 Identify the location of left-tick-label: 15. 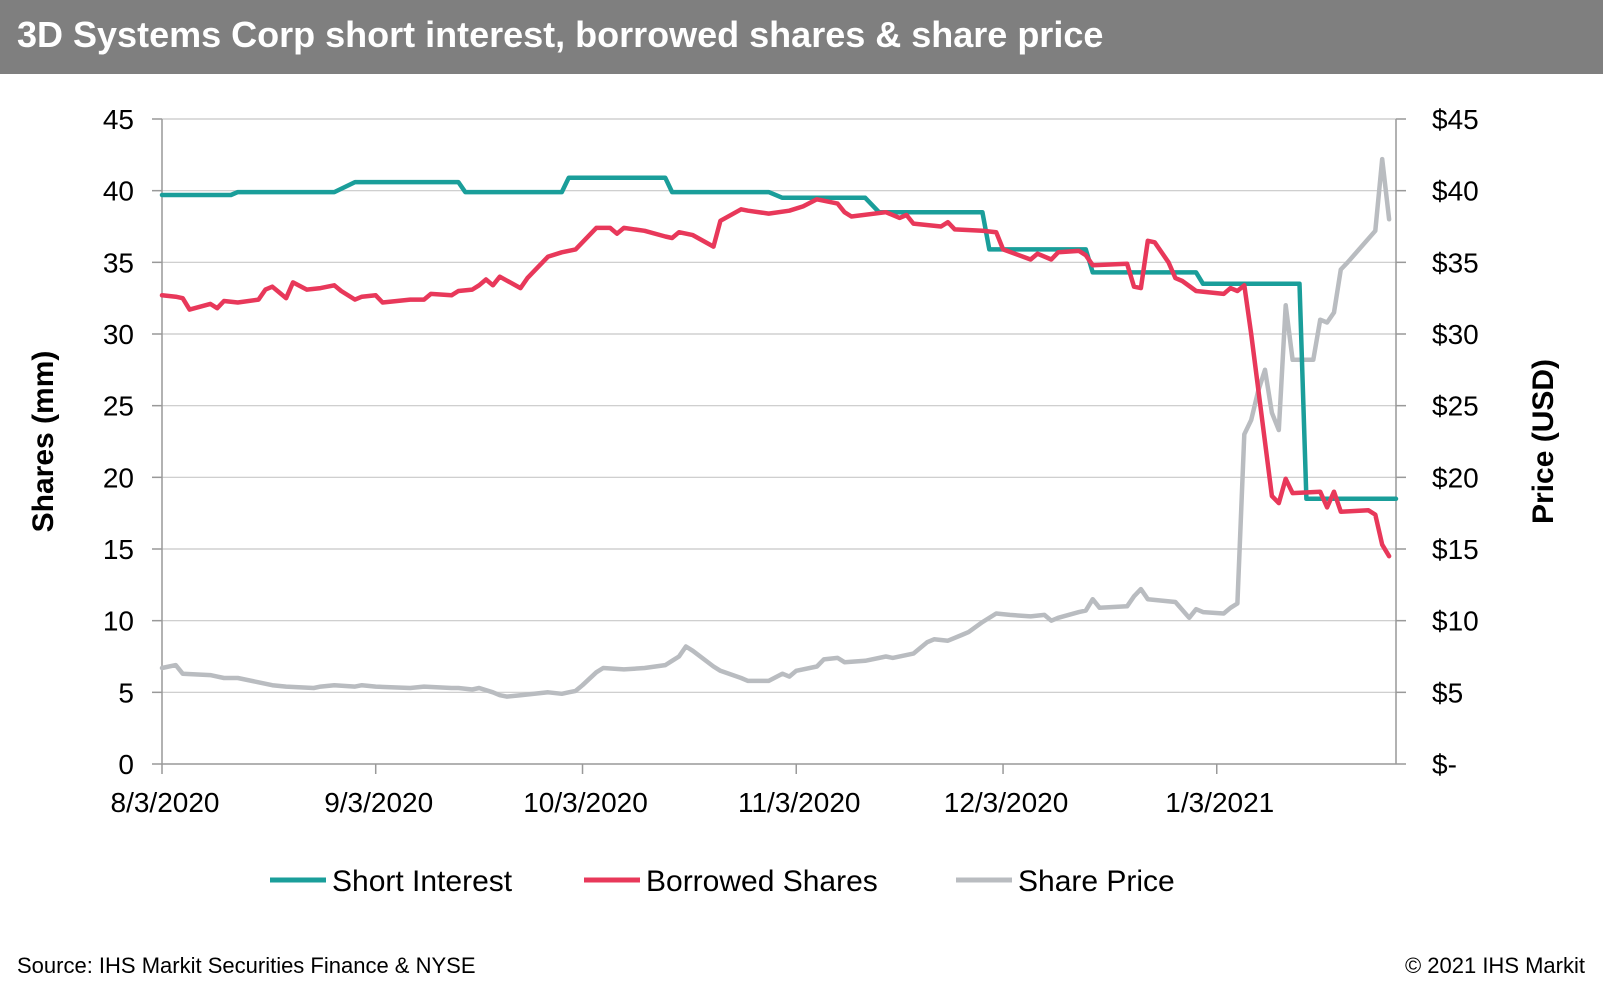
(118, 549).